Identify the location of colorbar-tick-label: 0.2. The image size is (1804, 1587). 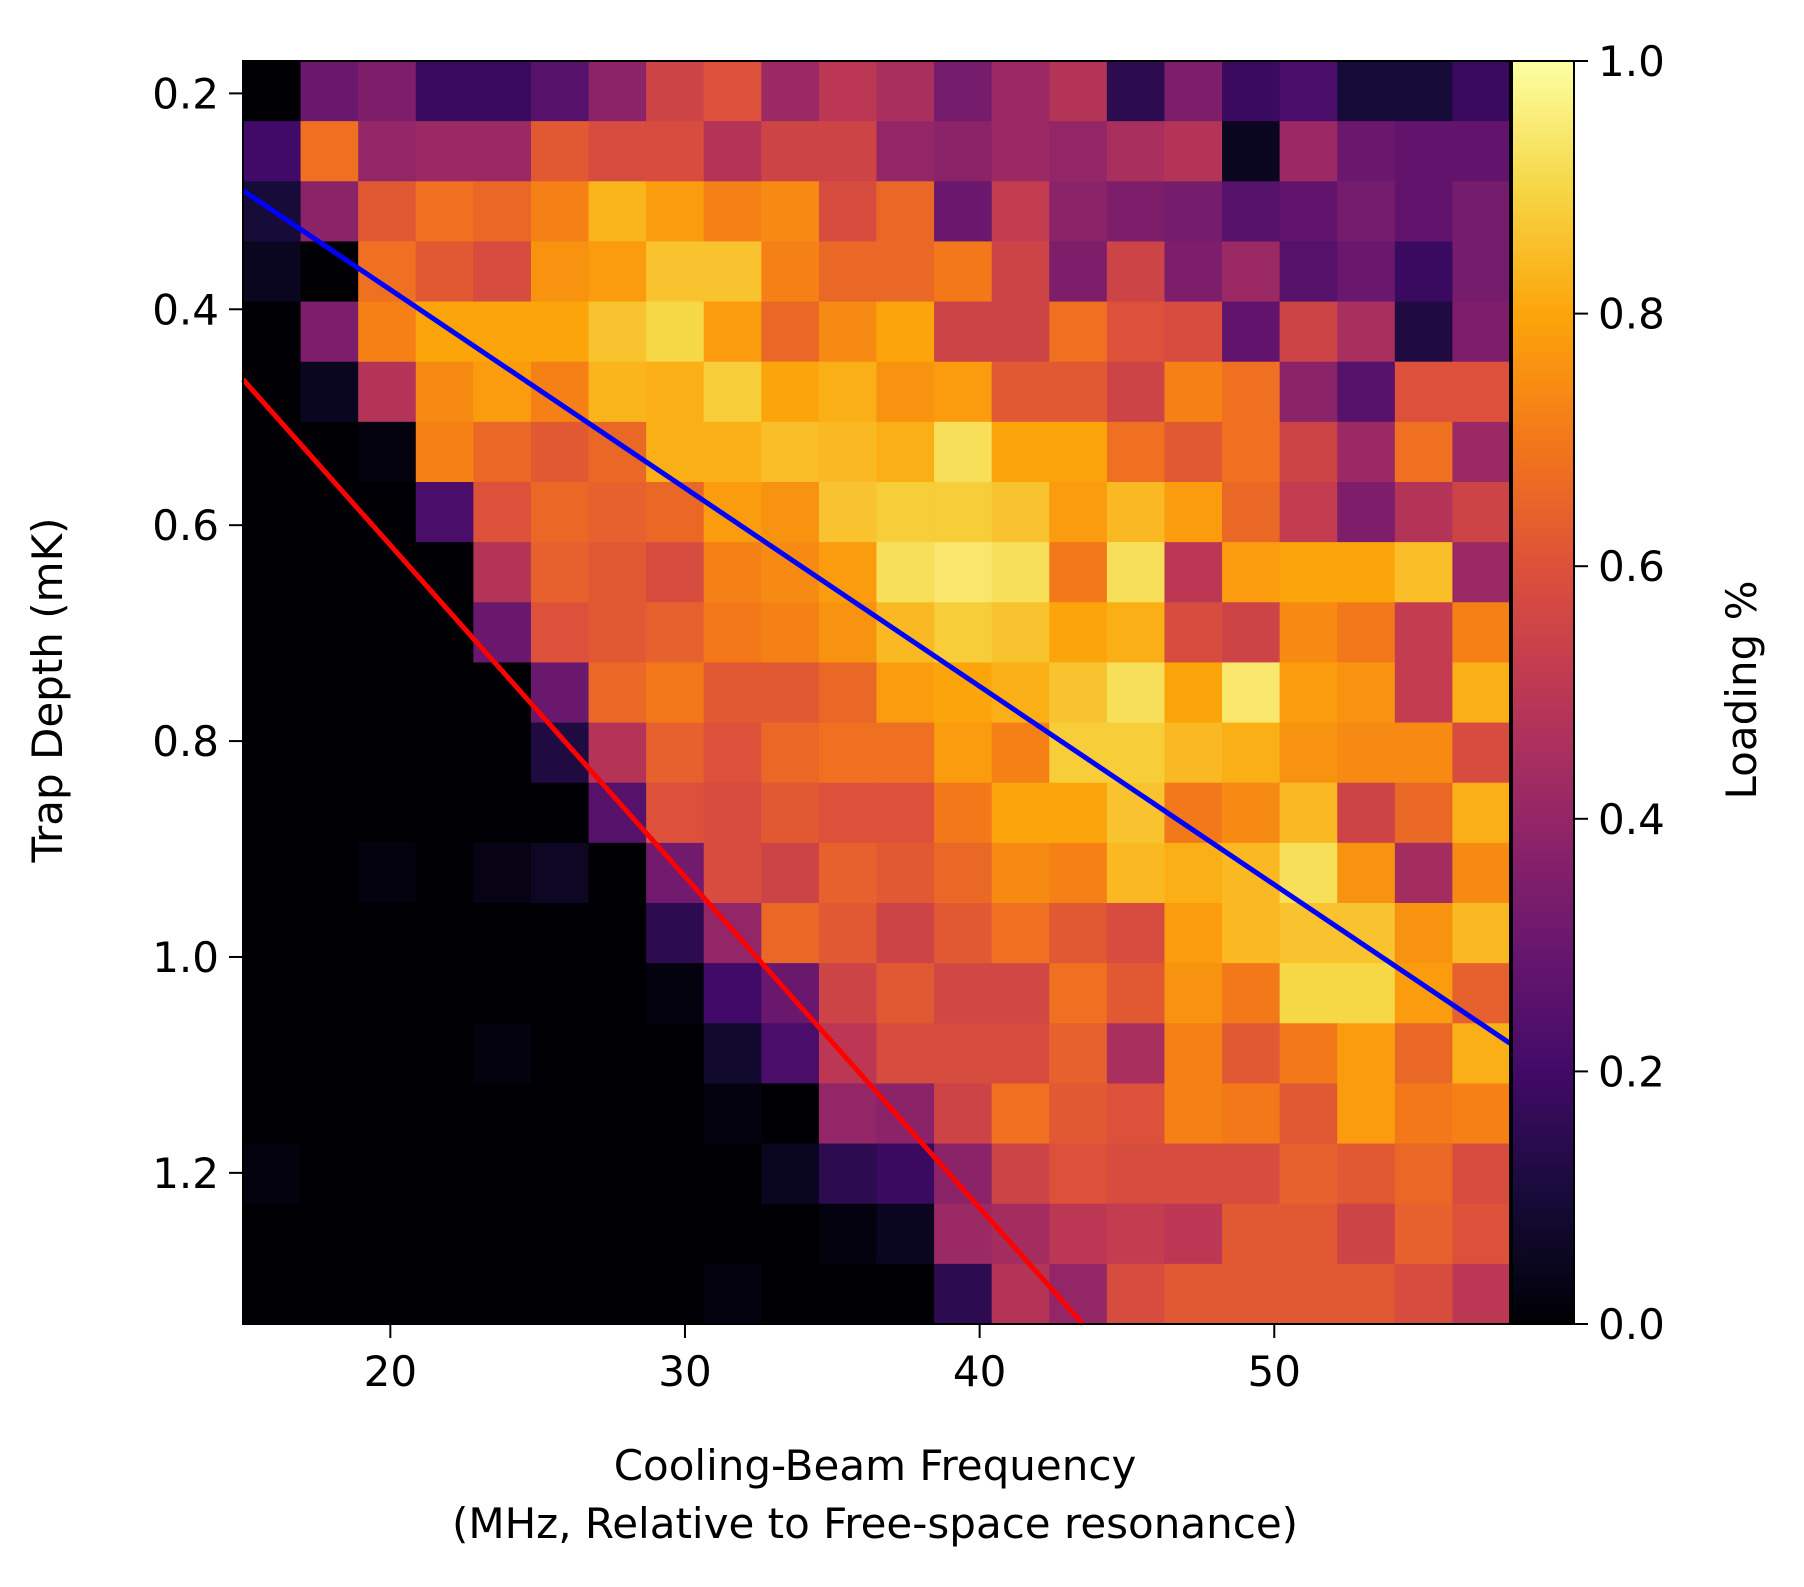
(1631, 1071).